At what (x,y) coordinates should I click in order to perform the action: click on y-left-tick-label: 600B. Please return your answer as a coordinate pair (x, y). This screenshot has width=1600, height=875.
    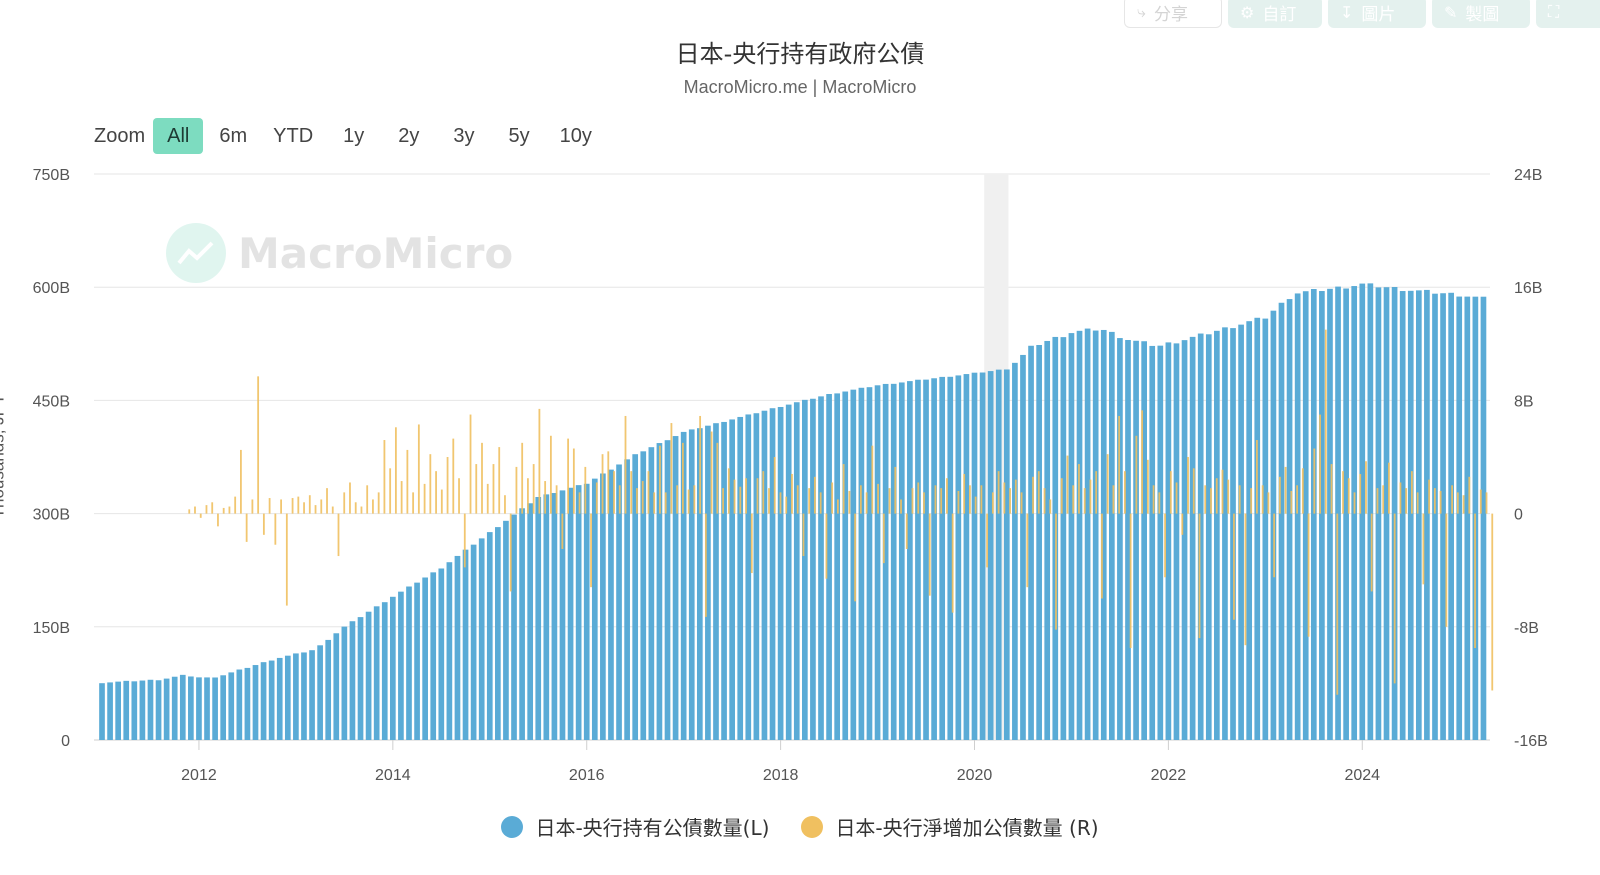
    Looking at the image, I should click on (51, 288).